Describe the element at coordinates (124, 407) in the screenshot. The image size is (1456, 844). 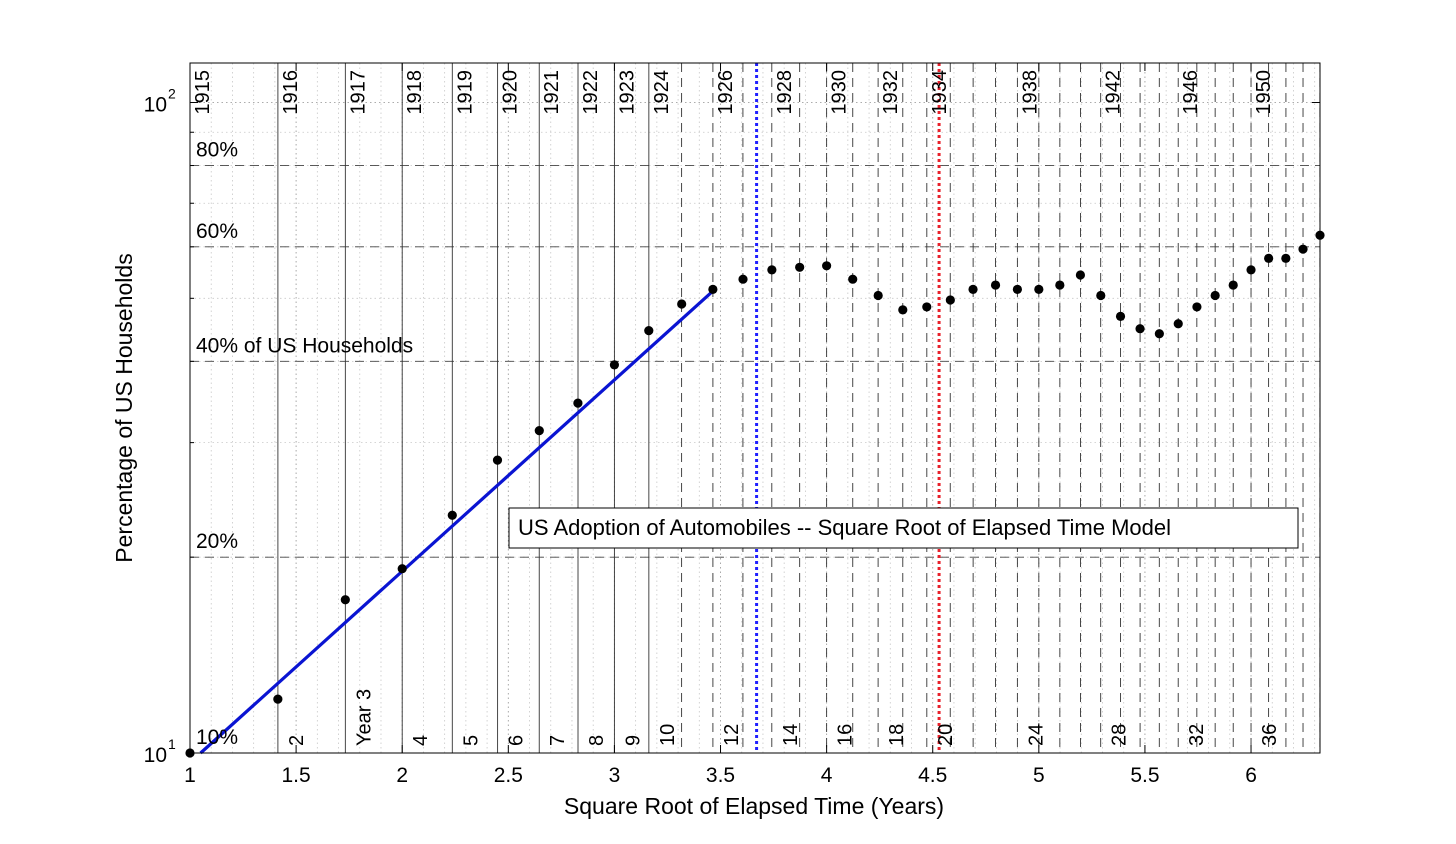
I see `y-axis-label: Percentage of US Households` at that location.